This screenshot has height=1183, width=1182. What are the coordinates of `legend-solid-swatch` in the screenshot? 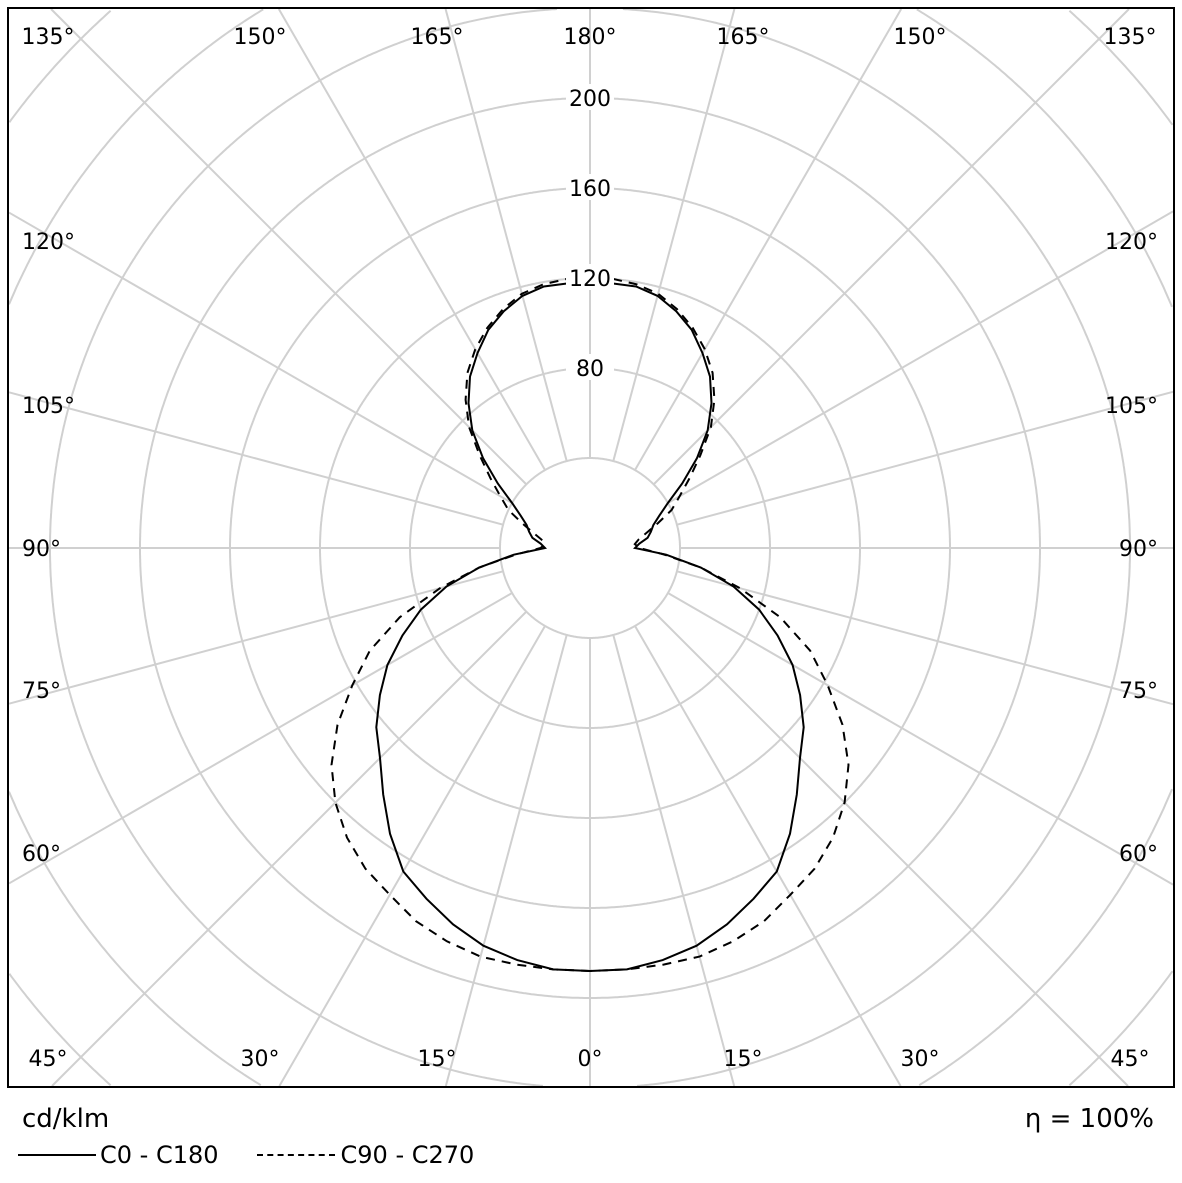 It's located at (57, 1155).